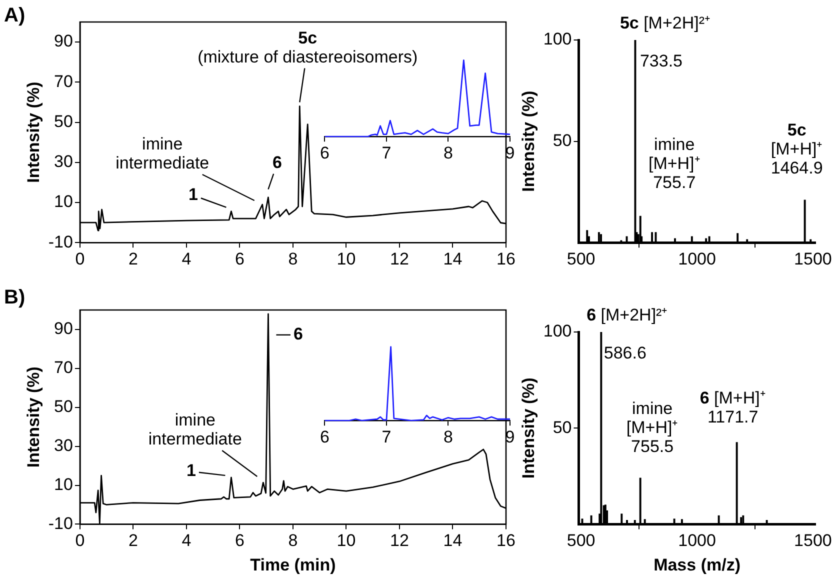 This screenshot has width=834, height=578. Describe the element at coordinates (298, 334) in the screenshot. I see `annotation: 6` at that location.